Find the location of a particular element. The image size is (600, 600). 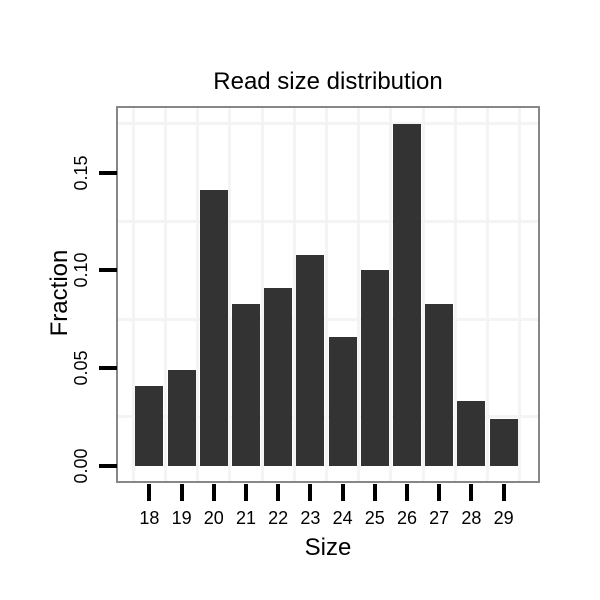

x-tick-label: 25 is located at coordinates (374, 518).